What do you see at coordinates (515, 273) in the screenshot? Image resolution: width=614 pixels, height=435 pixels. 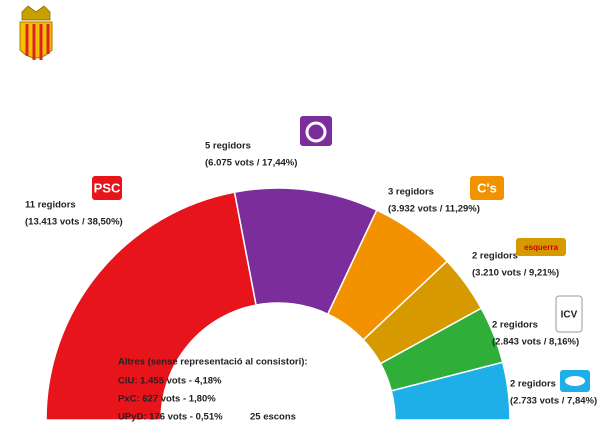 I see `vote-label: (3.210 vots / 9,21%)` at bounding box center [515, 273].